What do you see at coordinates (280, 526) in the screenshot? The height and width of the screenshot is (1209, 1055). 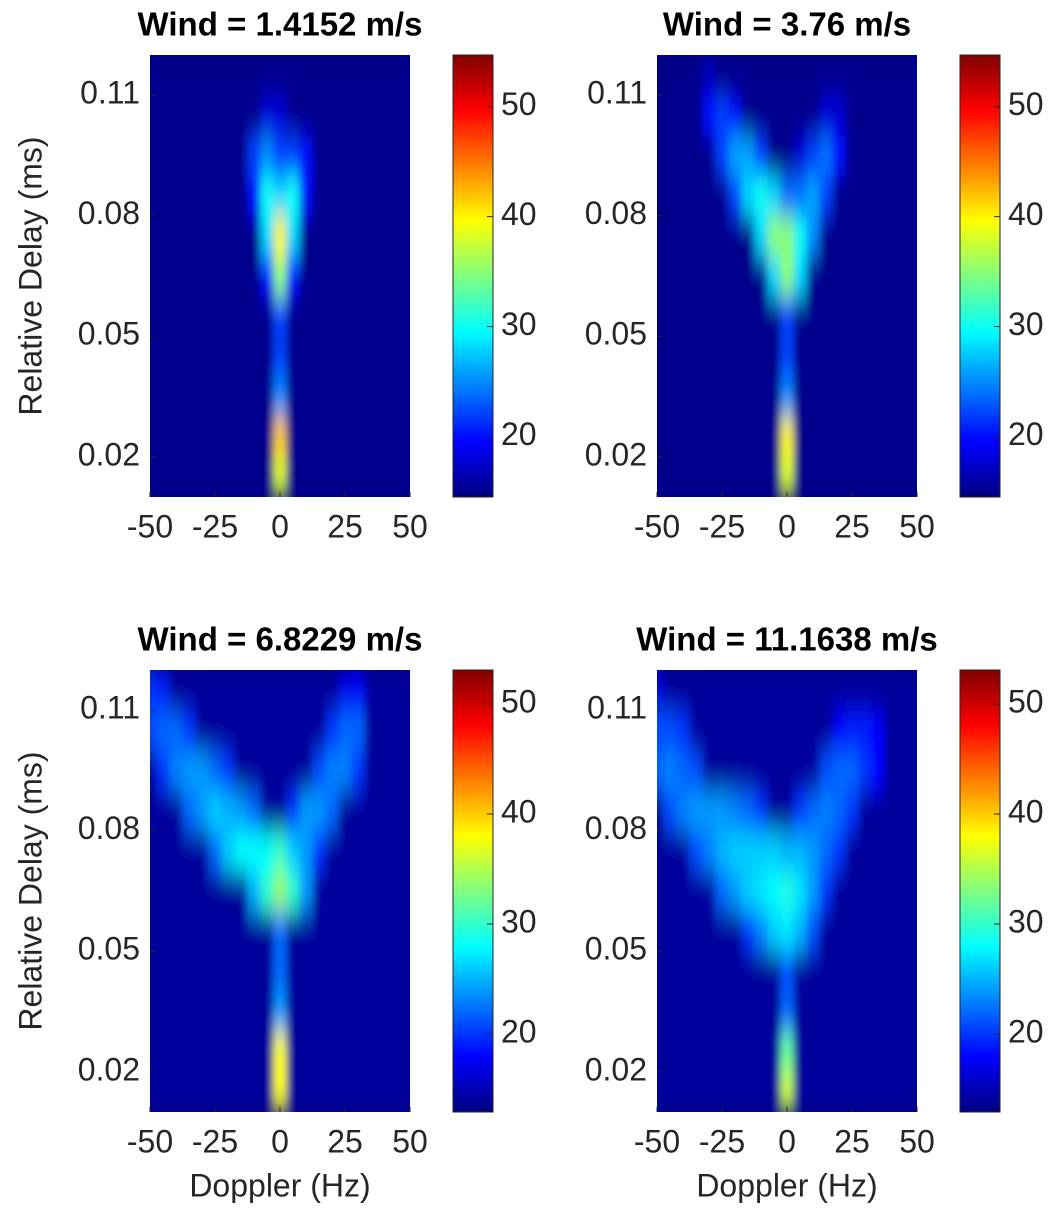 I see `x-tick-label: 0` at bounding box center [280, 526].